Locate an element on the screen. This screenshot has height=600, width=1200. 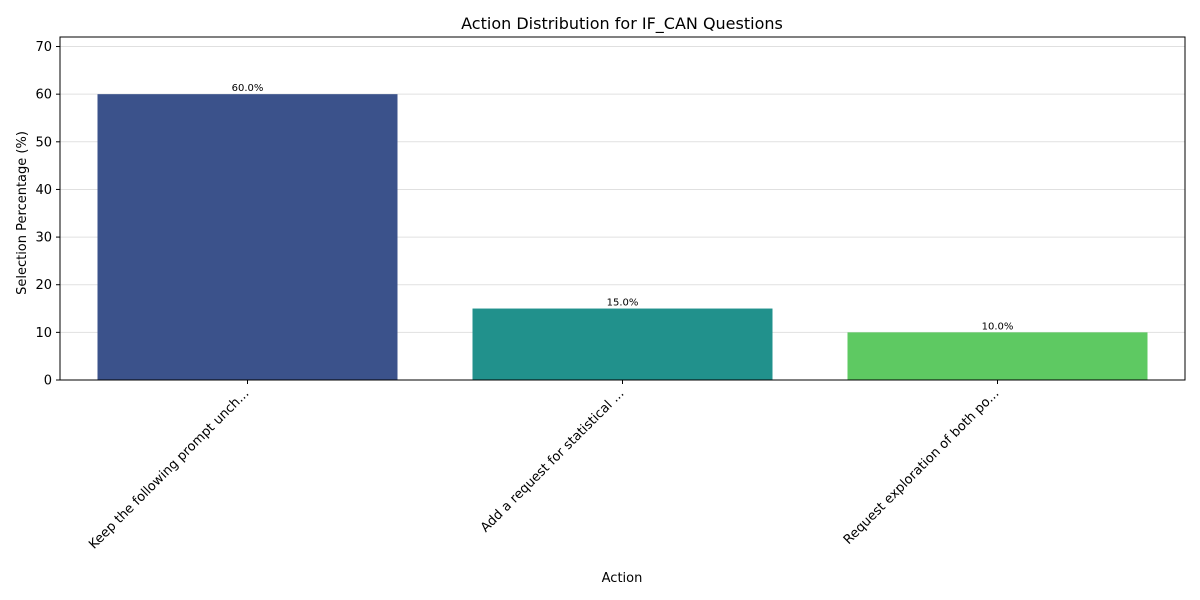
y-tick-label: 10 is located at coordinates (43, 333).